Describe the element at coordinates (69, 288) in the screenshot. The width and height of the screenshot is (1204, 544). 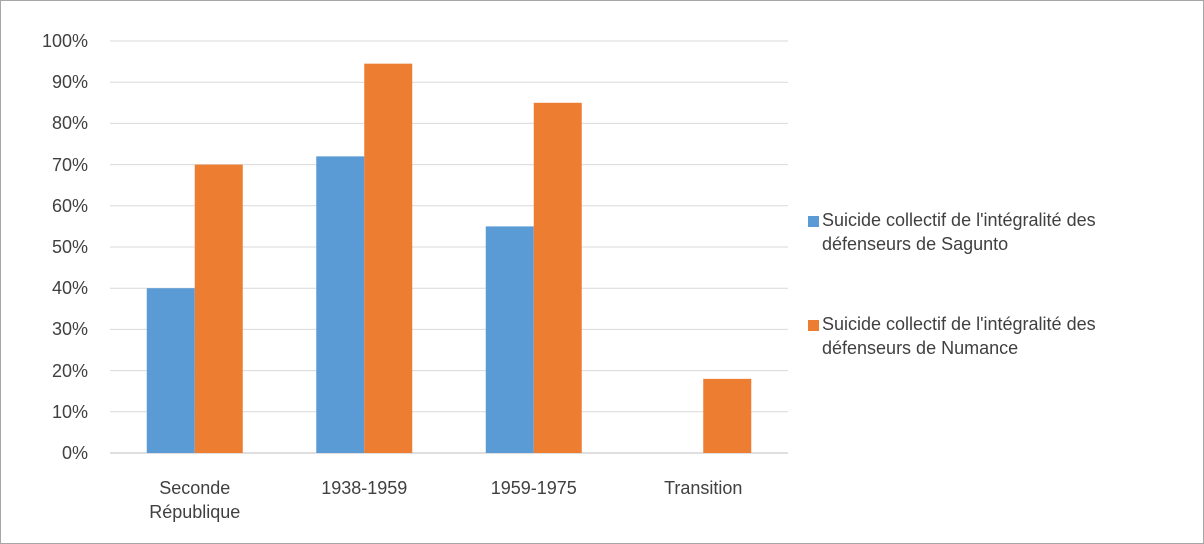
I see `y-tick-label: 40%` at that location.